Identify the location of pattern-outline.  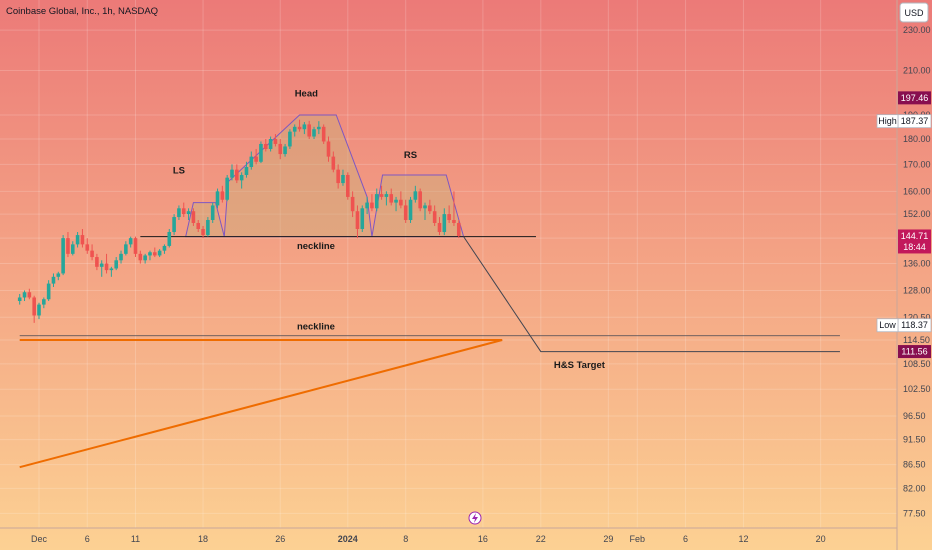
(325, 176).